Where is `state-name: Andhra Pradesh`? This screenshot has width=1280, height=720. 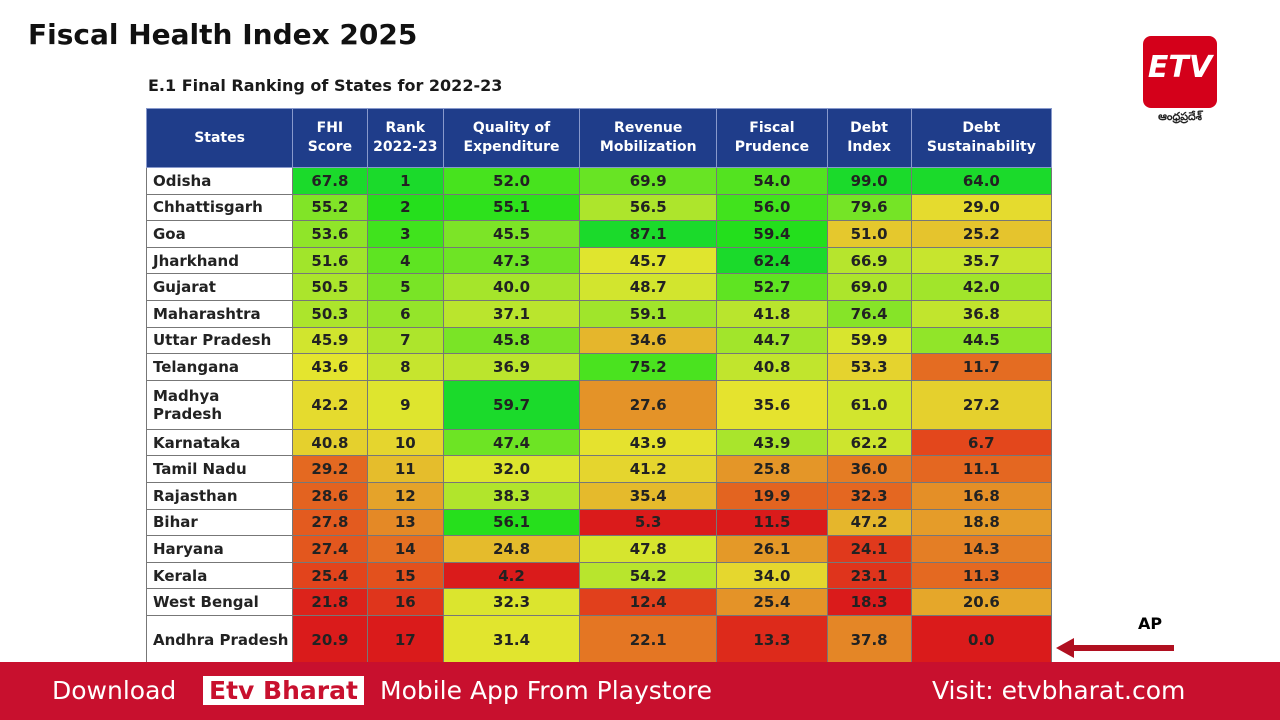 state-name: Andhra Pradesh is located at coordinates (220, 638).